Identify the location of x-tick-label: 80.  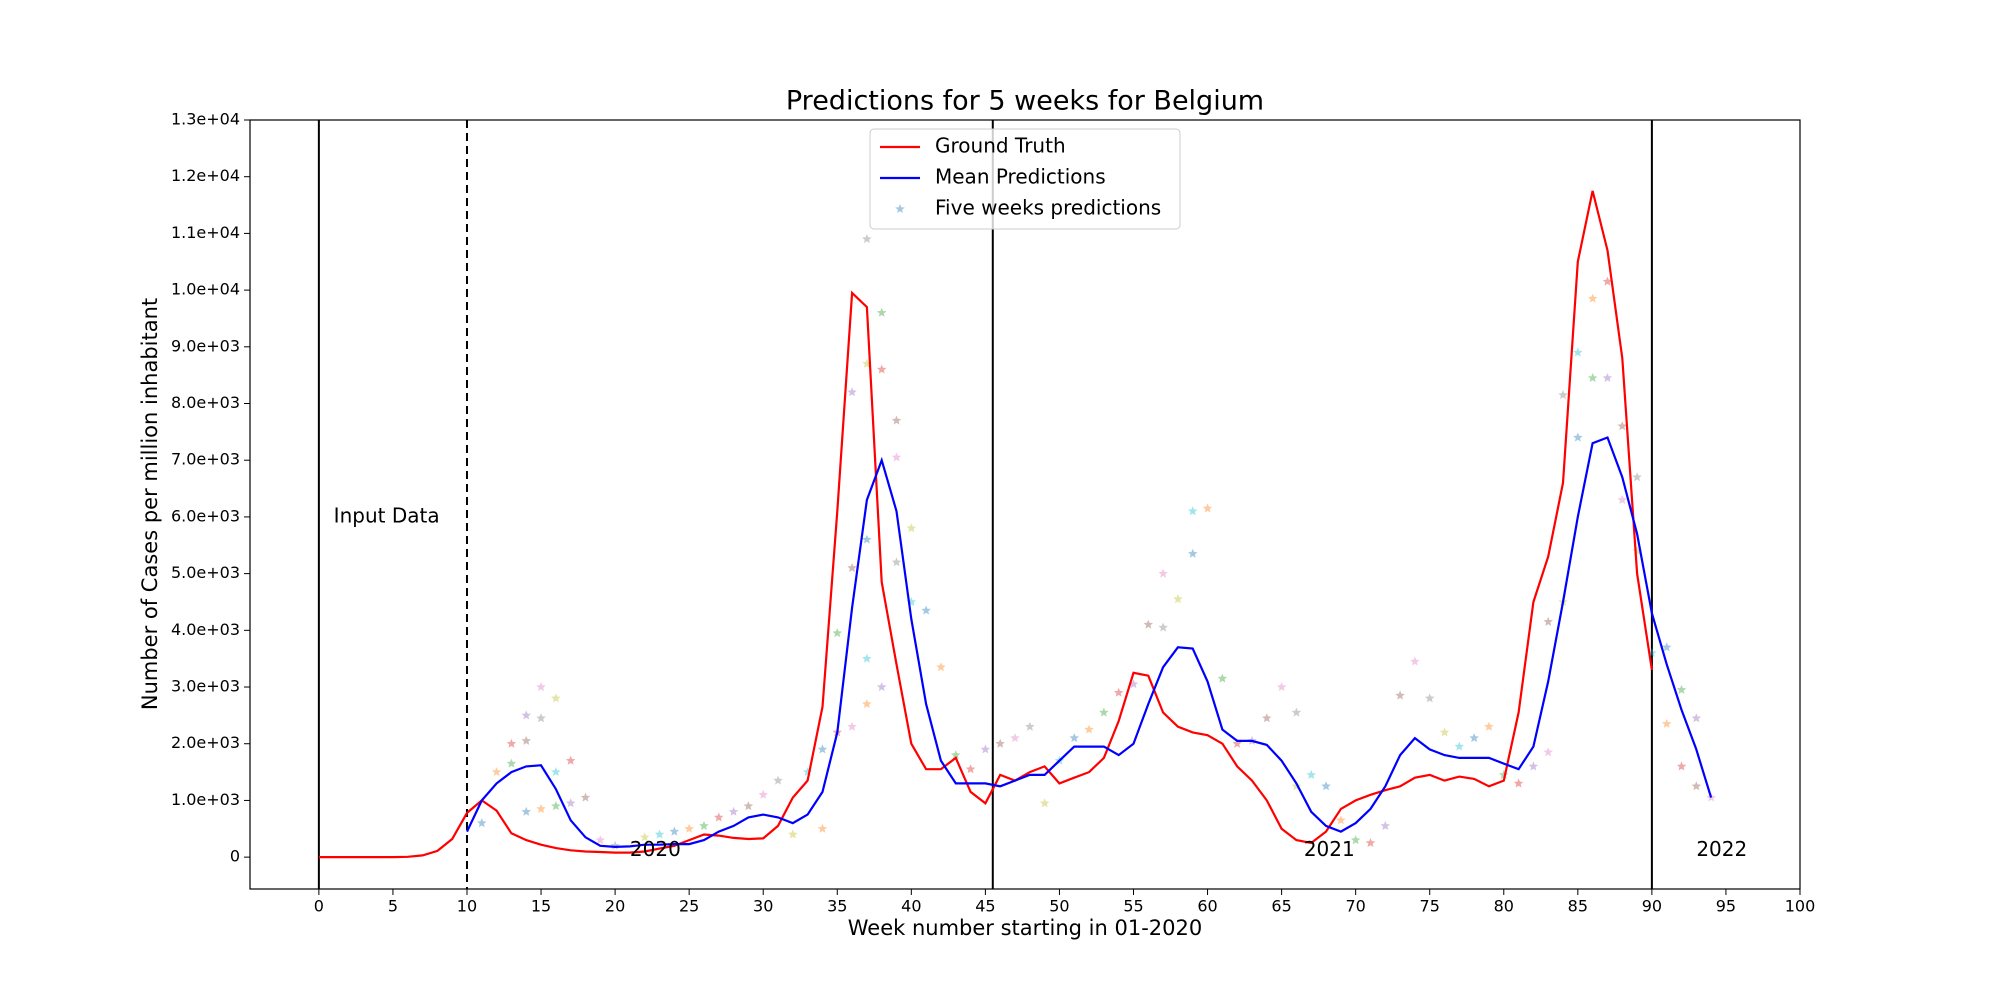
(1504, 906).